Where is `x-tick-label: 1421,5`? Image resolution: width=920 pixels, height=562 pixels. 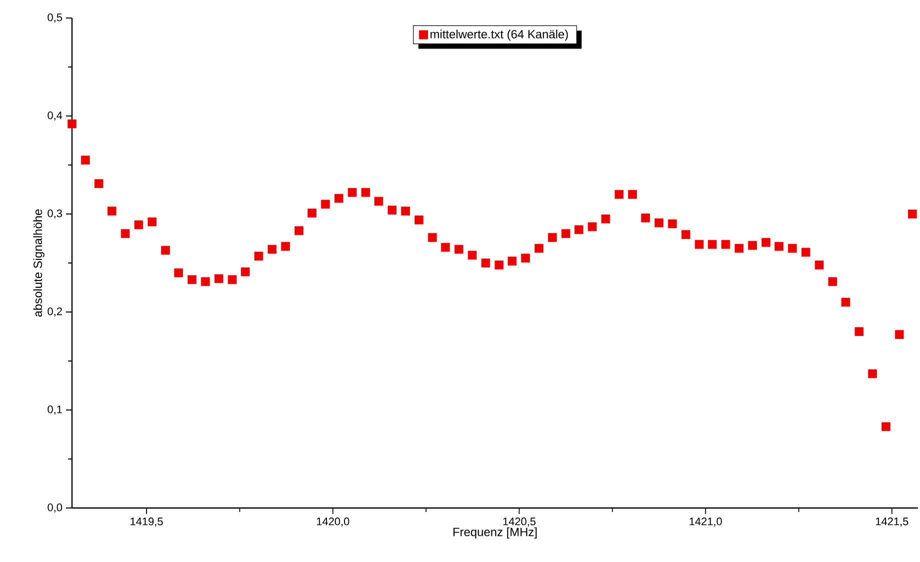
x-tick-label: 1421,5 is located at coordinates (892, 522).